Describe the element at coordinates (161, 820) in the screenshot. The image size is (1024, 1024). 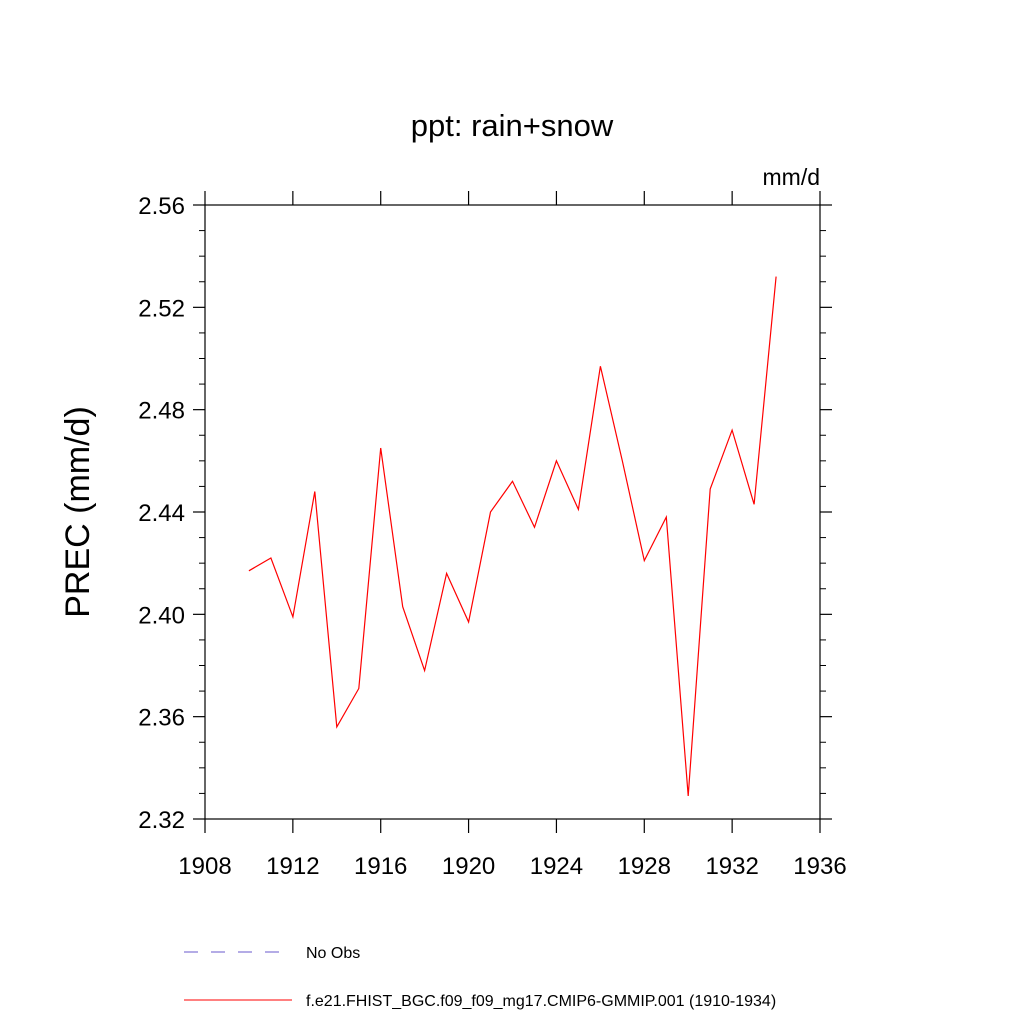
I see `y-tick-label: 2.32` at that location.